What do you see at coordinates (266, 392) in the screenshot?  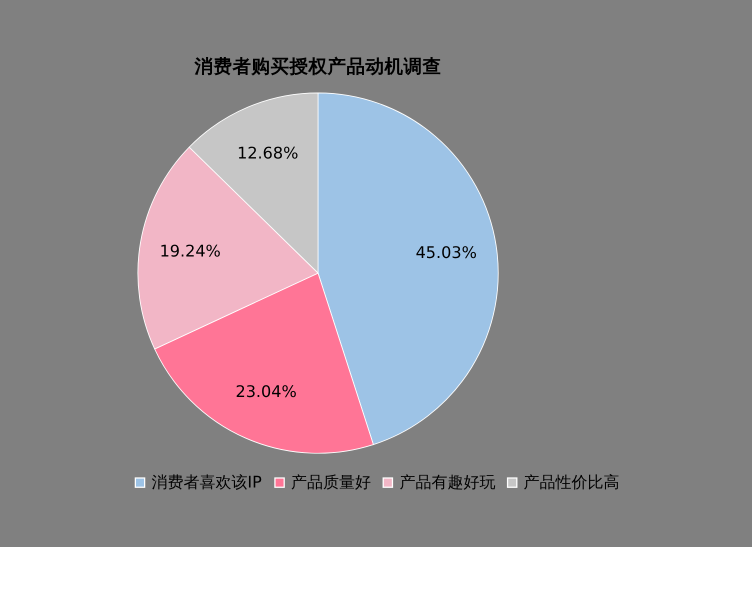 I see `data-label: 23.04%` at bounding box center [266, 392].